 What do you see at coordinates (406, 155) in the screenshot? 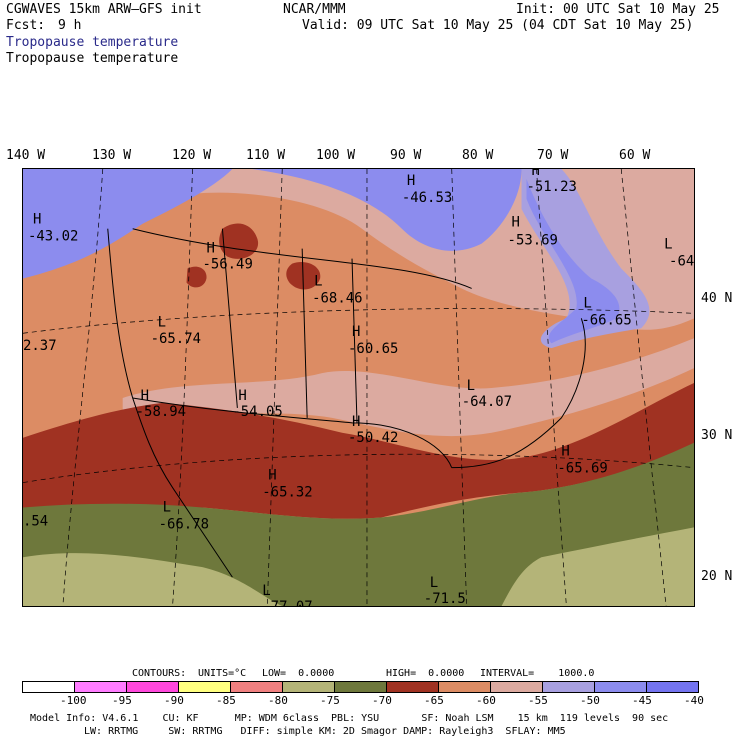
I see `lon-label: 90 W` at bounding box center [406, 155].